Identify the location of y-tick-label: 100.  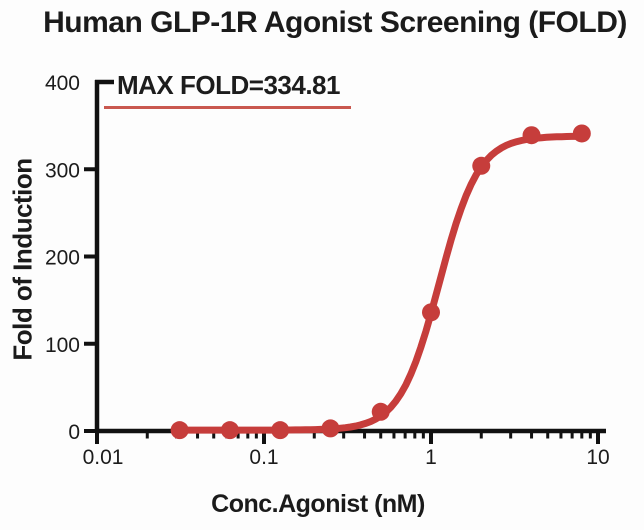
(62, 345).